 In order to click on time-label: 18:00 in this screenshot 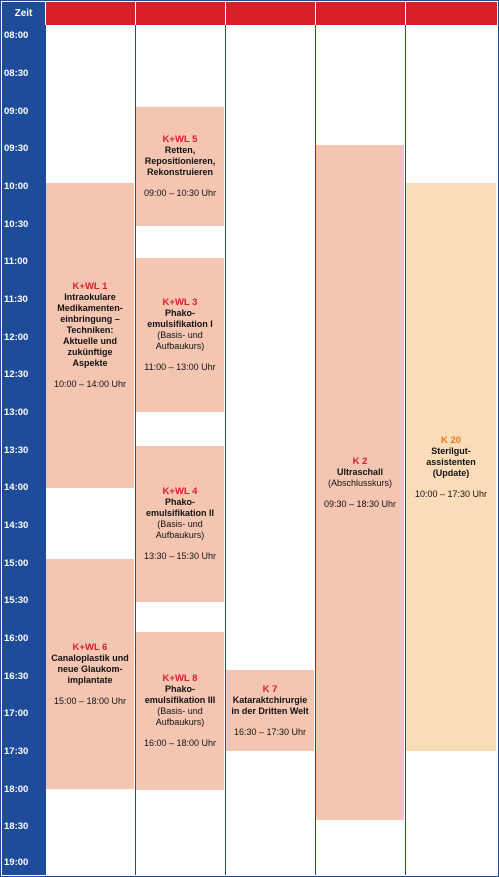, I will do `click(16, 789)`.